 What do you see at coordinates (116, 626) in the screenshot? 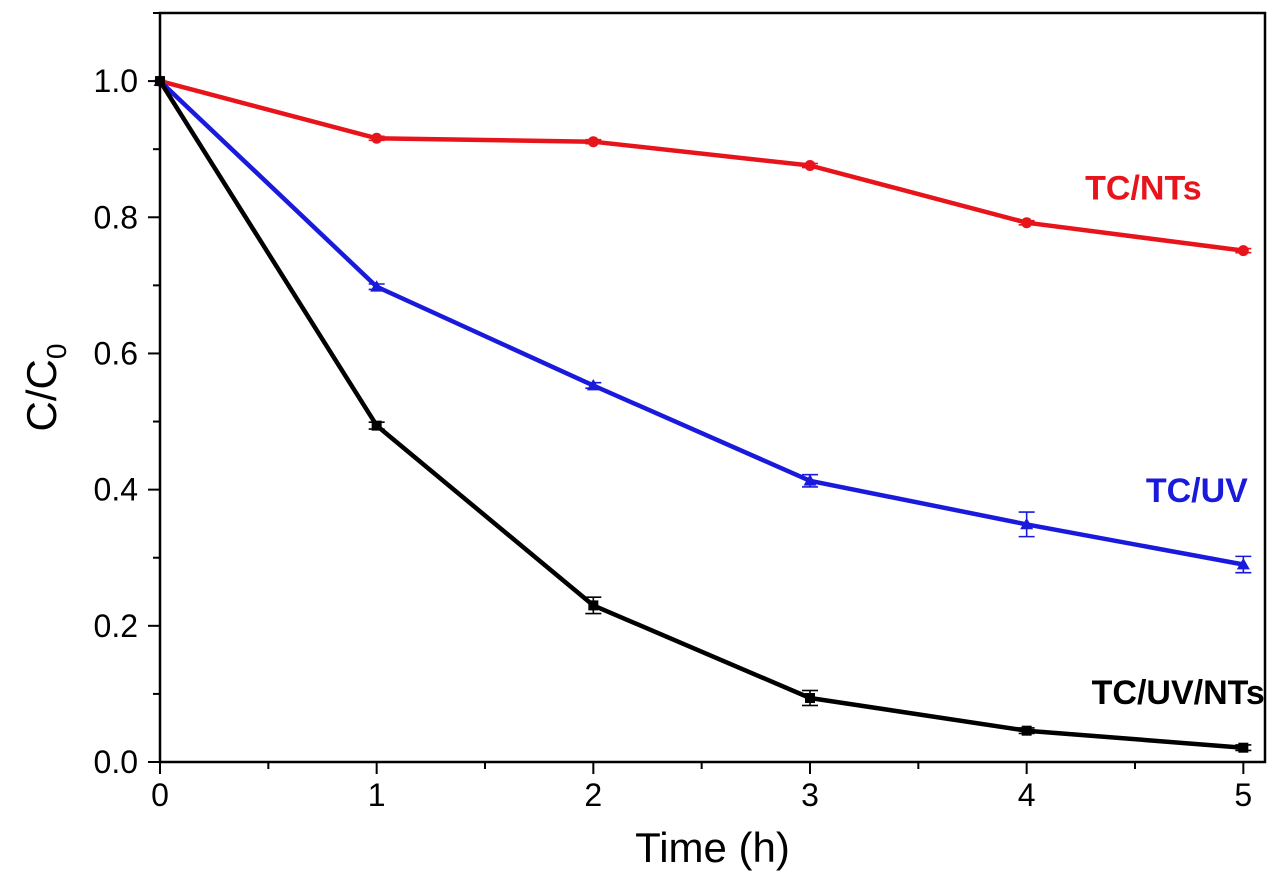
I see `y-tick-label: 0.2` at bounding box center [116, 626].